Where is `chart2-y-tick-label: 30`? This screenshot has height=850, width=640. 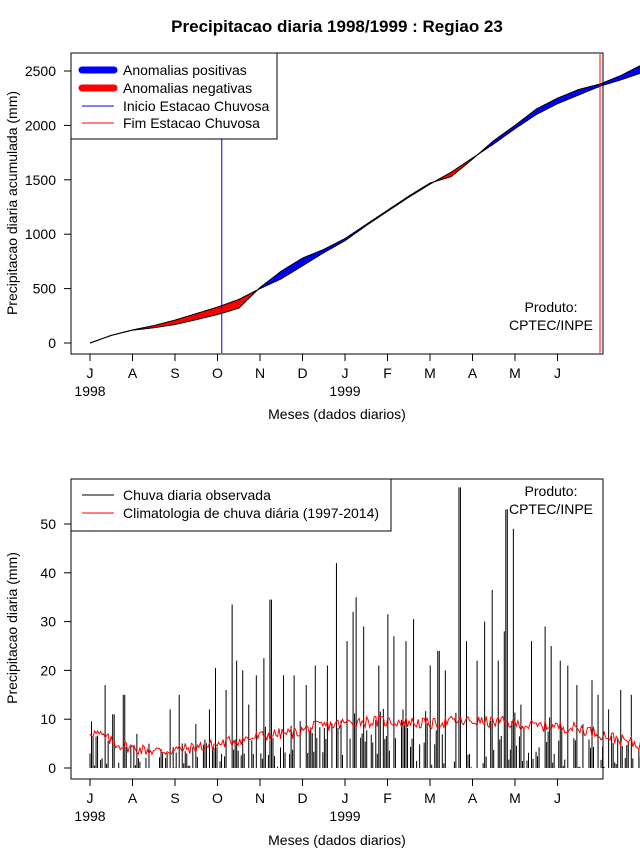
chart2-y-tick-label: 30 is located at coordinates (48, 622).